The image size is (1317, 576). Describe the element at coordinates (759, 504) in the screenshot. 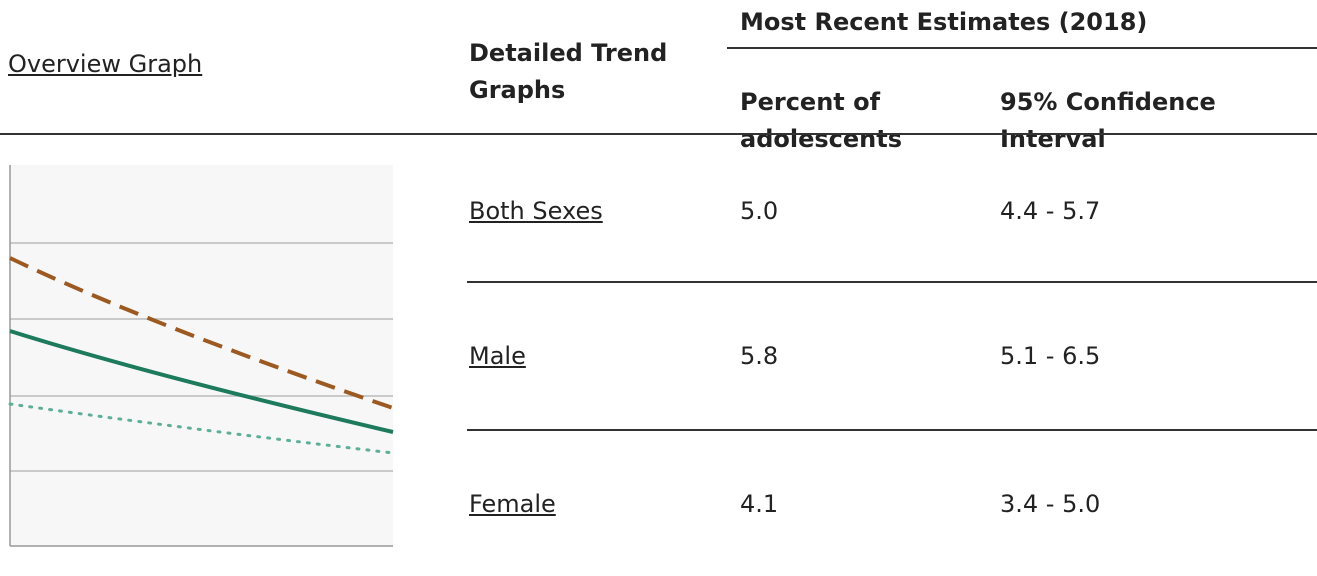

I see `percent-value: 4.1` at that location.